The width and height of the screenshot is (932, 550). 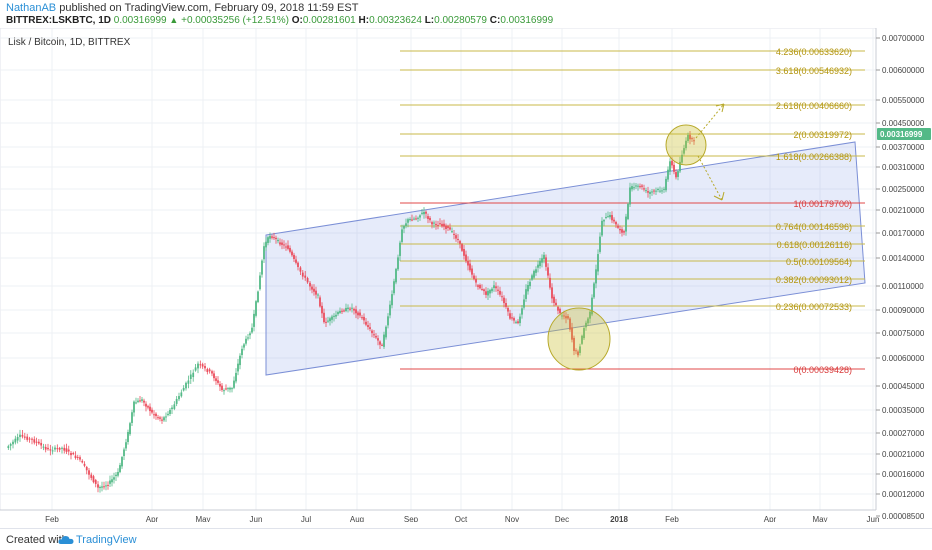 I want to click on tradingview-brand-link: TradingView, so click(x=106, y=540).